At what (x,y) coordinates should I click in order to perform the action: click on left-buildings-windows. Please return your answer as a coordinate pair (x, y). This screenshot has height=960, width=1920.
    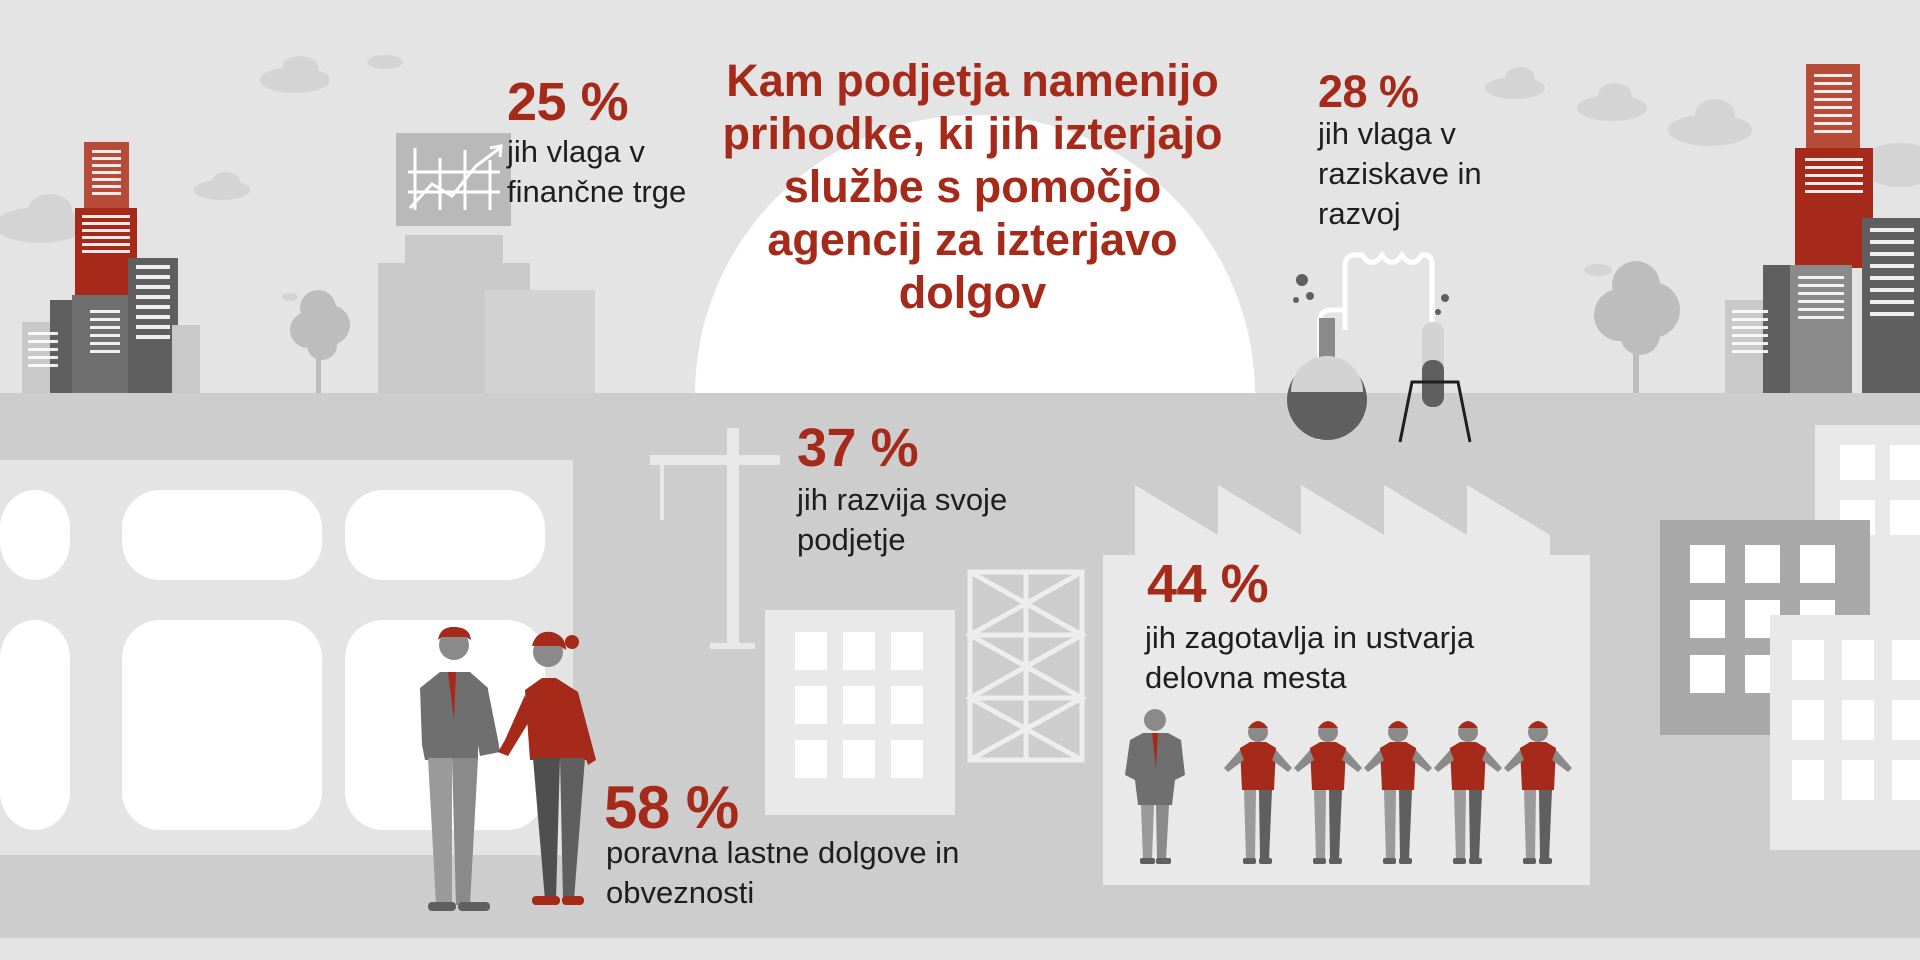
    Looking at the image, I should click on (99, 258).